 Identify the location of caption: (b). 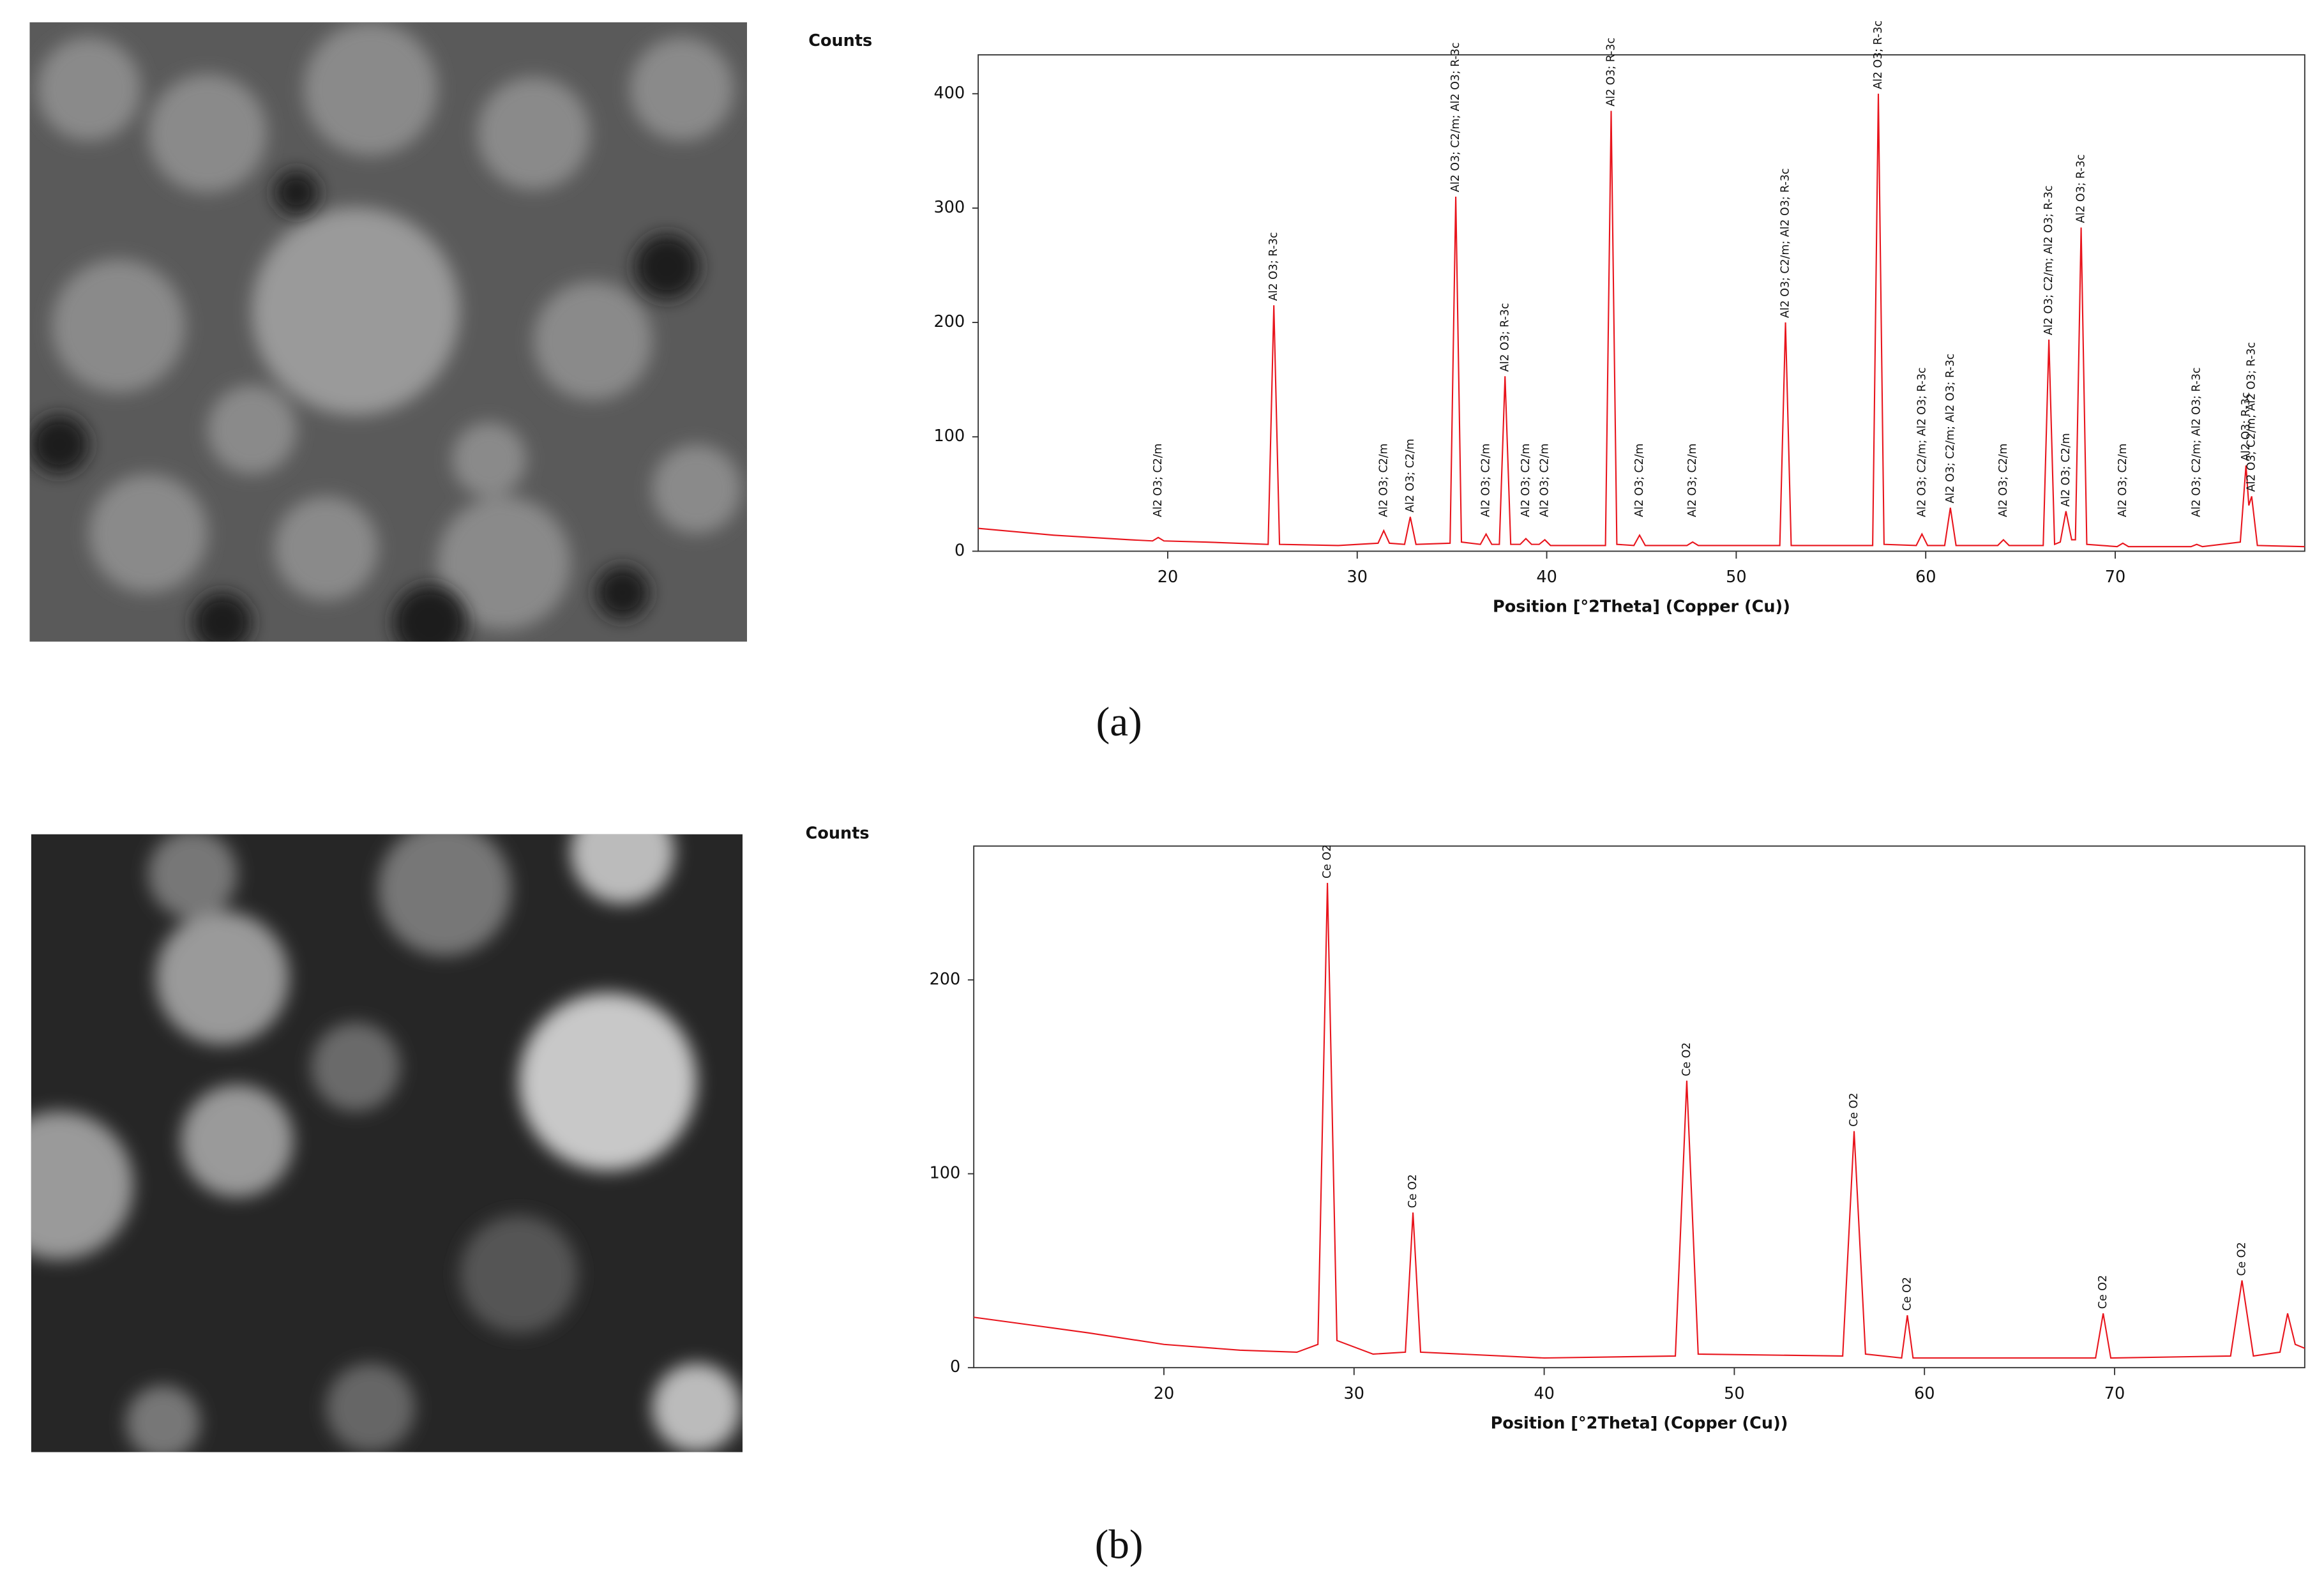
(1119, 1544).